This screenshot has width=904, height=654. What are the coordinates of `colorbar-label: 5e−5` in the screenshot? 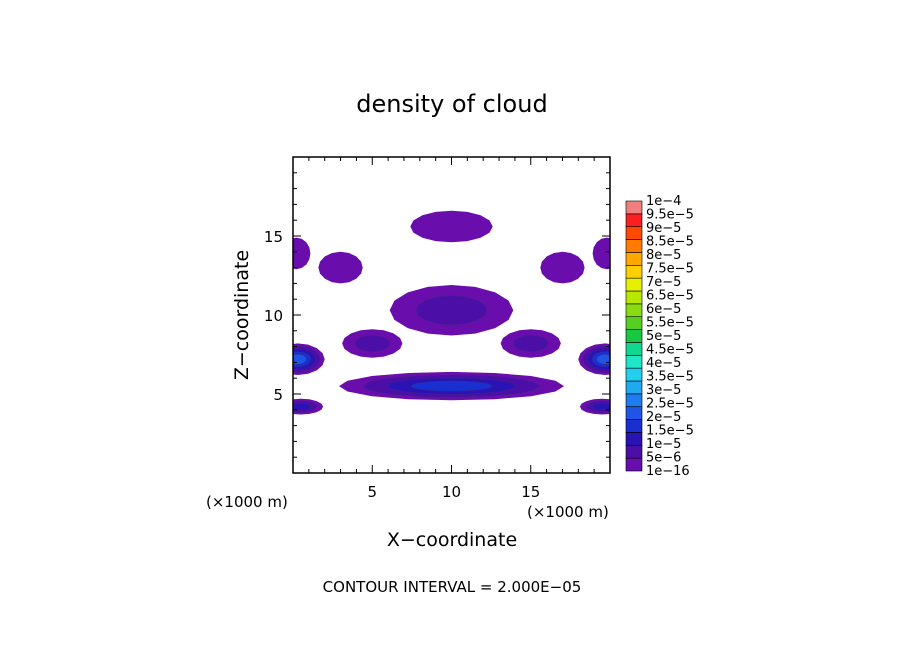 It's located at (663, 336).